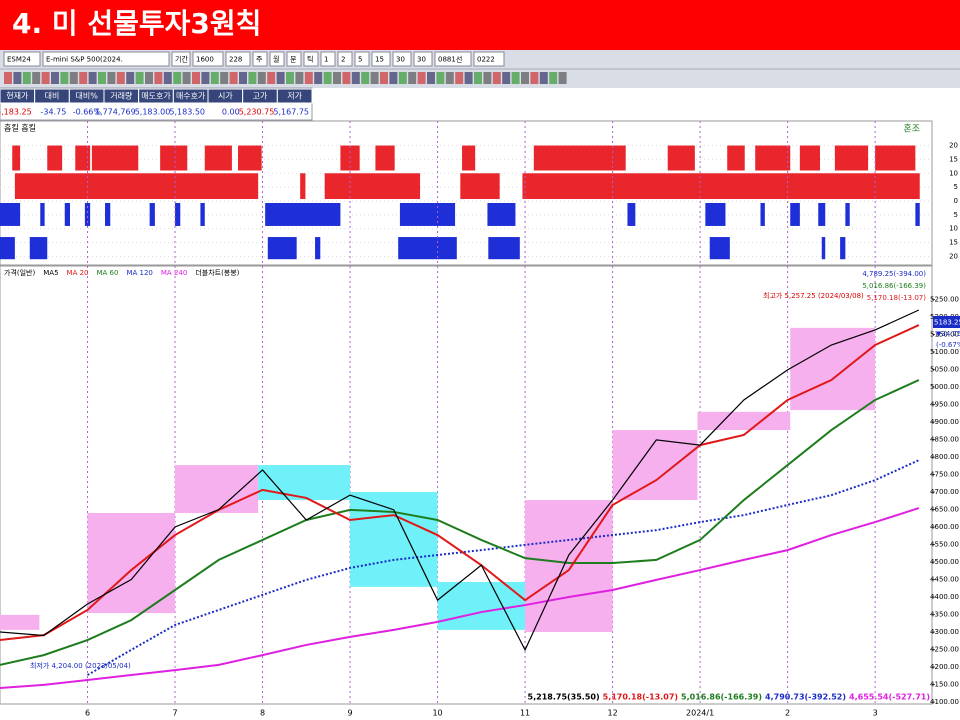  Describe the element at coordinates (260, 96) in the screenshot. I see `quote-header: 고가` at that location.